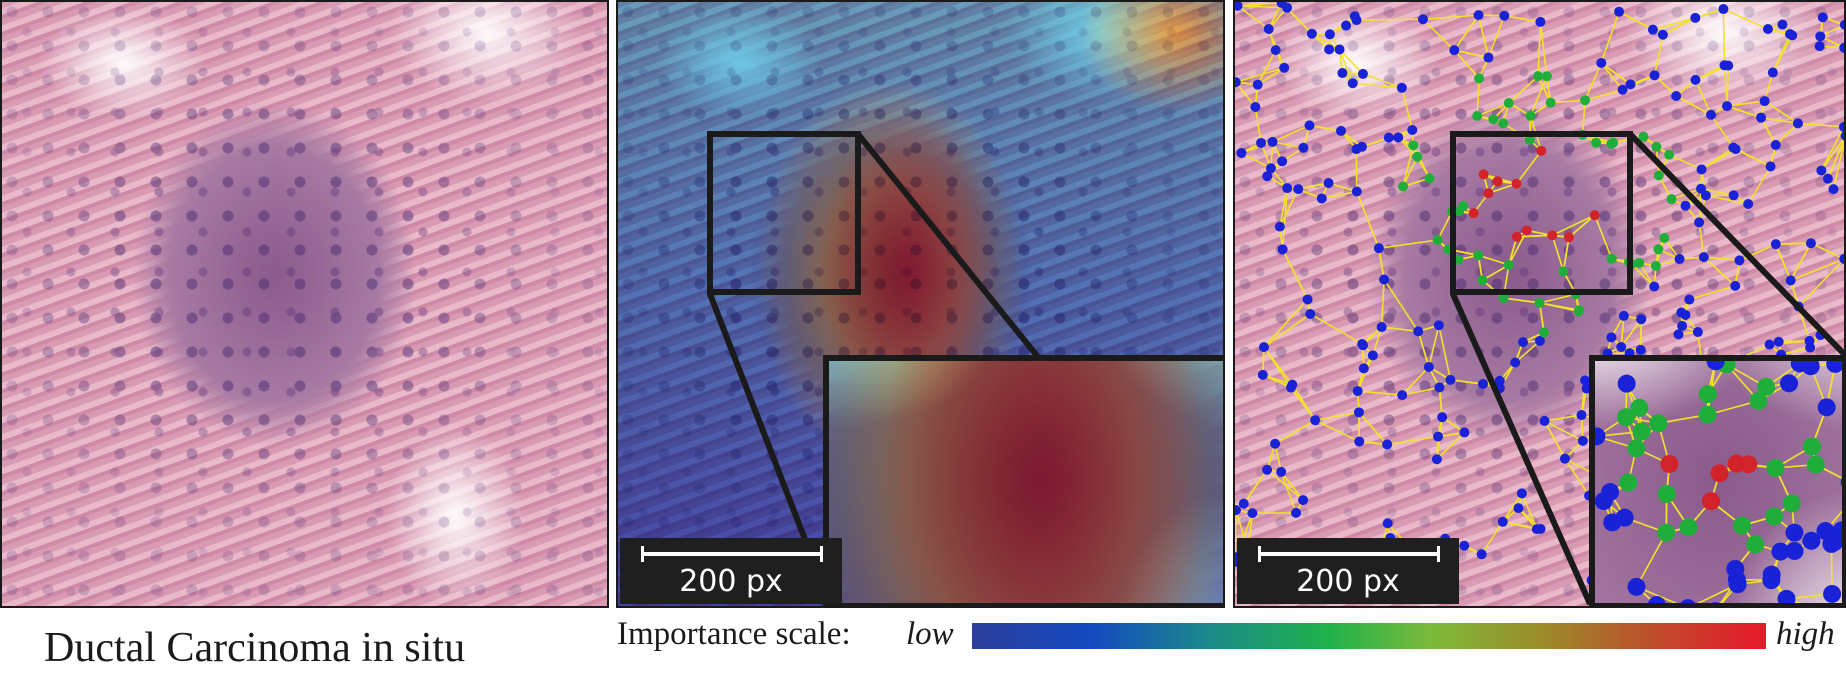 The height and width of the screenshot is (685, 1846). Describe the element at coordinates (1718, 482) in the screenshot. I see `cell-graph-zoomed` at that location.